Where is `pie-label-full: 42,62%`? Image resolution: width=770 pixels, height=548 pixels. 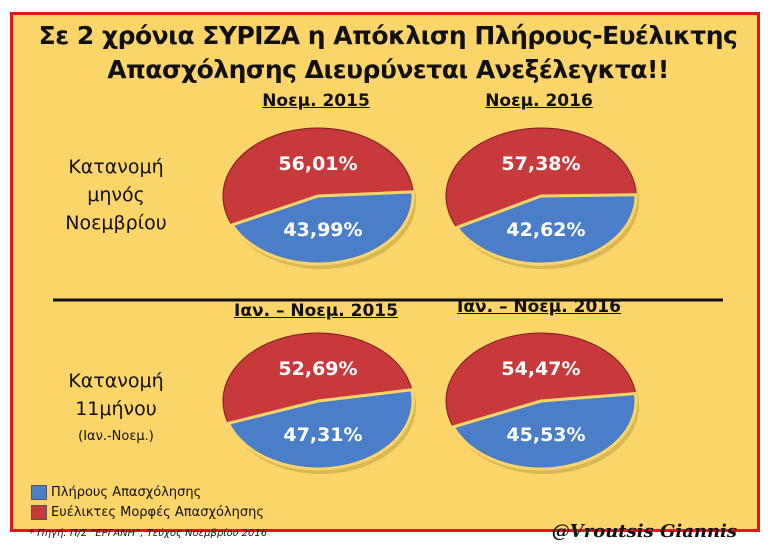
pie-label-full: 42,62% is located at coordinates (545, 230).